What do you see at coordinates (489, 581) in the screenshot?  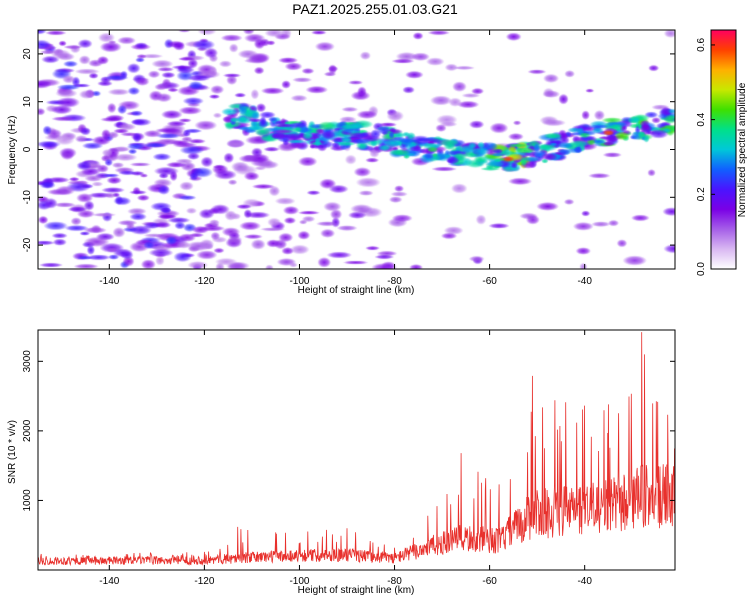 I see `snr-xtick-label: -60` at bounding box center [489, 581].